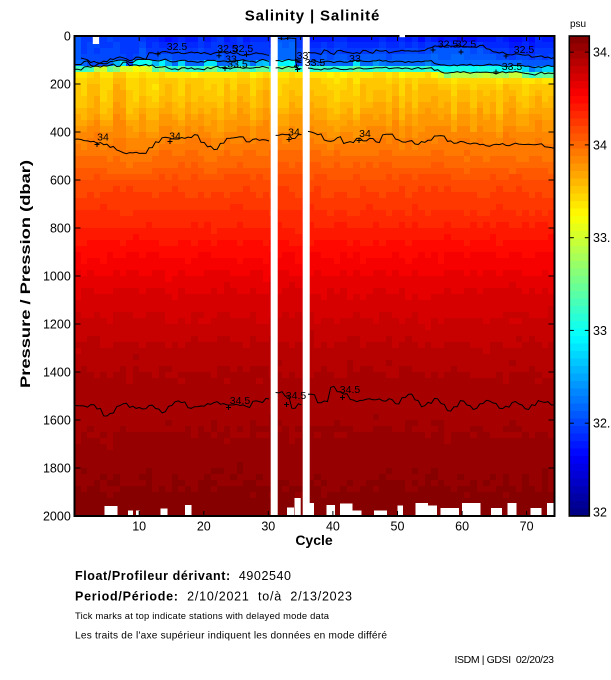  I want to click on svg-text: 600, so click(60, 180).